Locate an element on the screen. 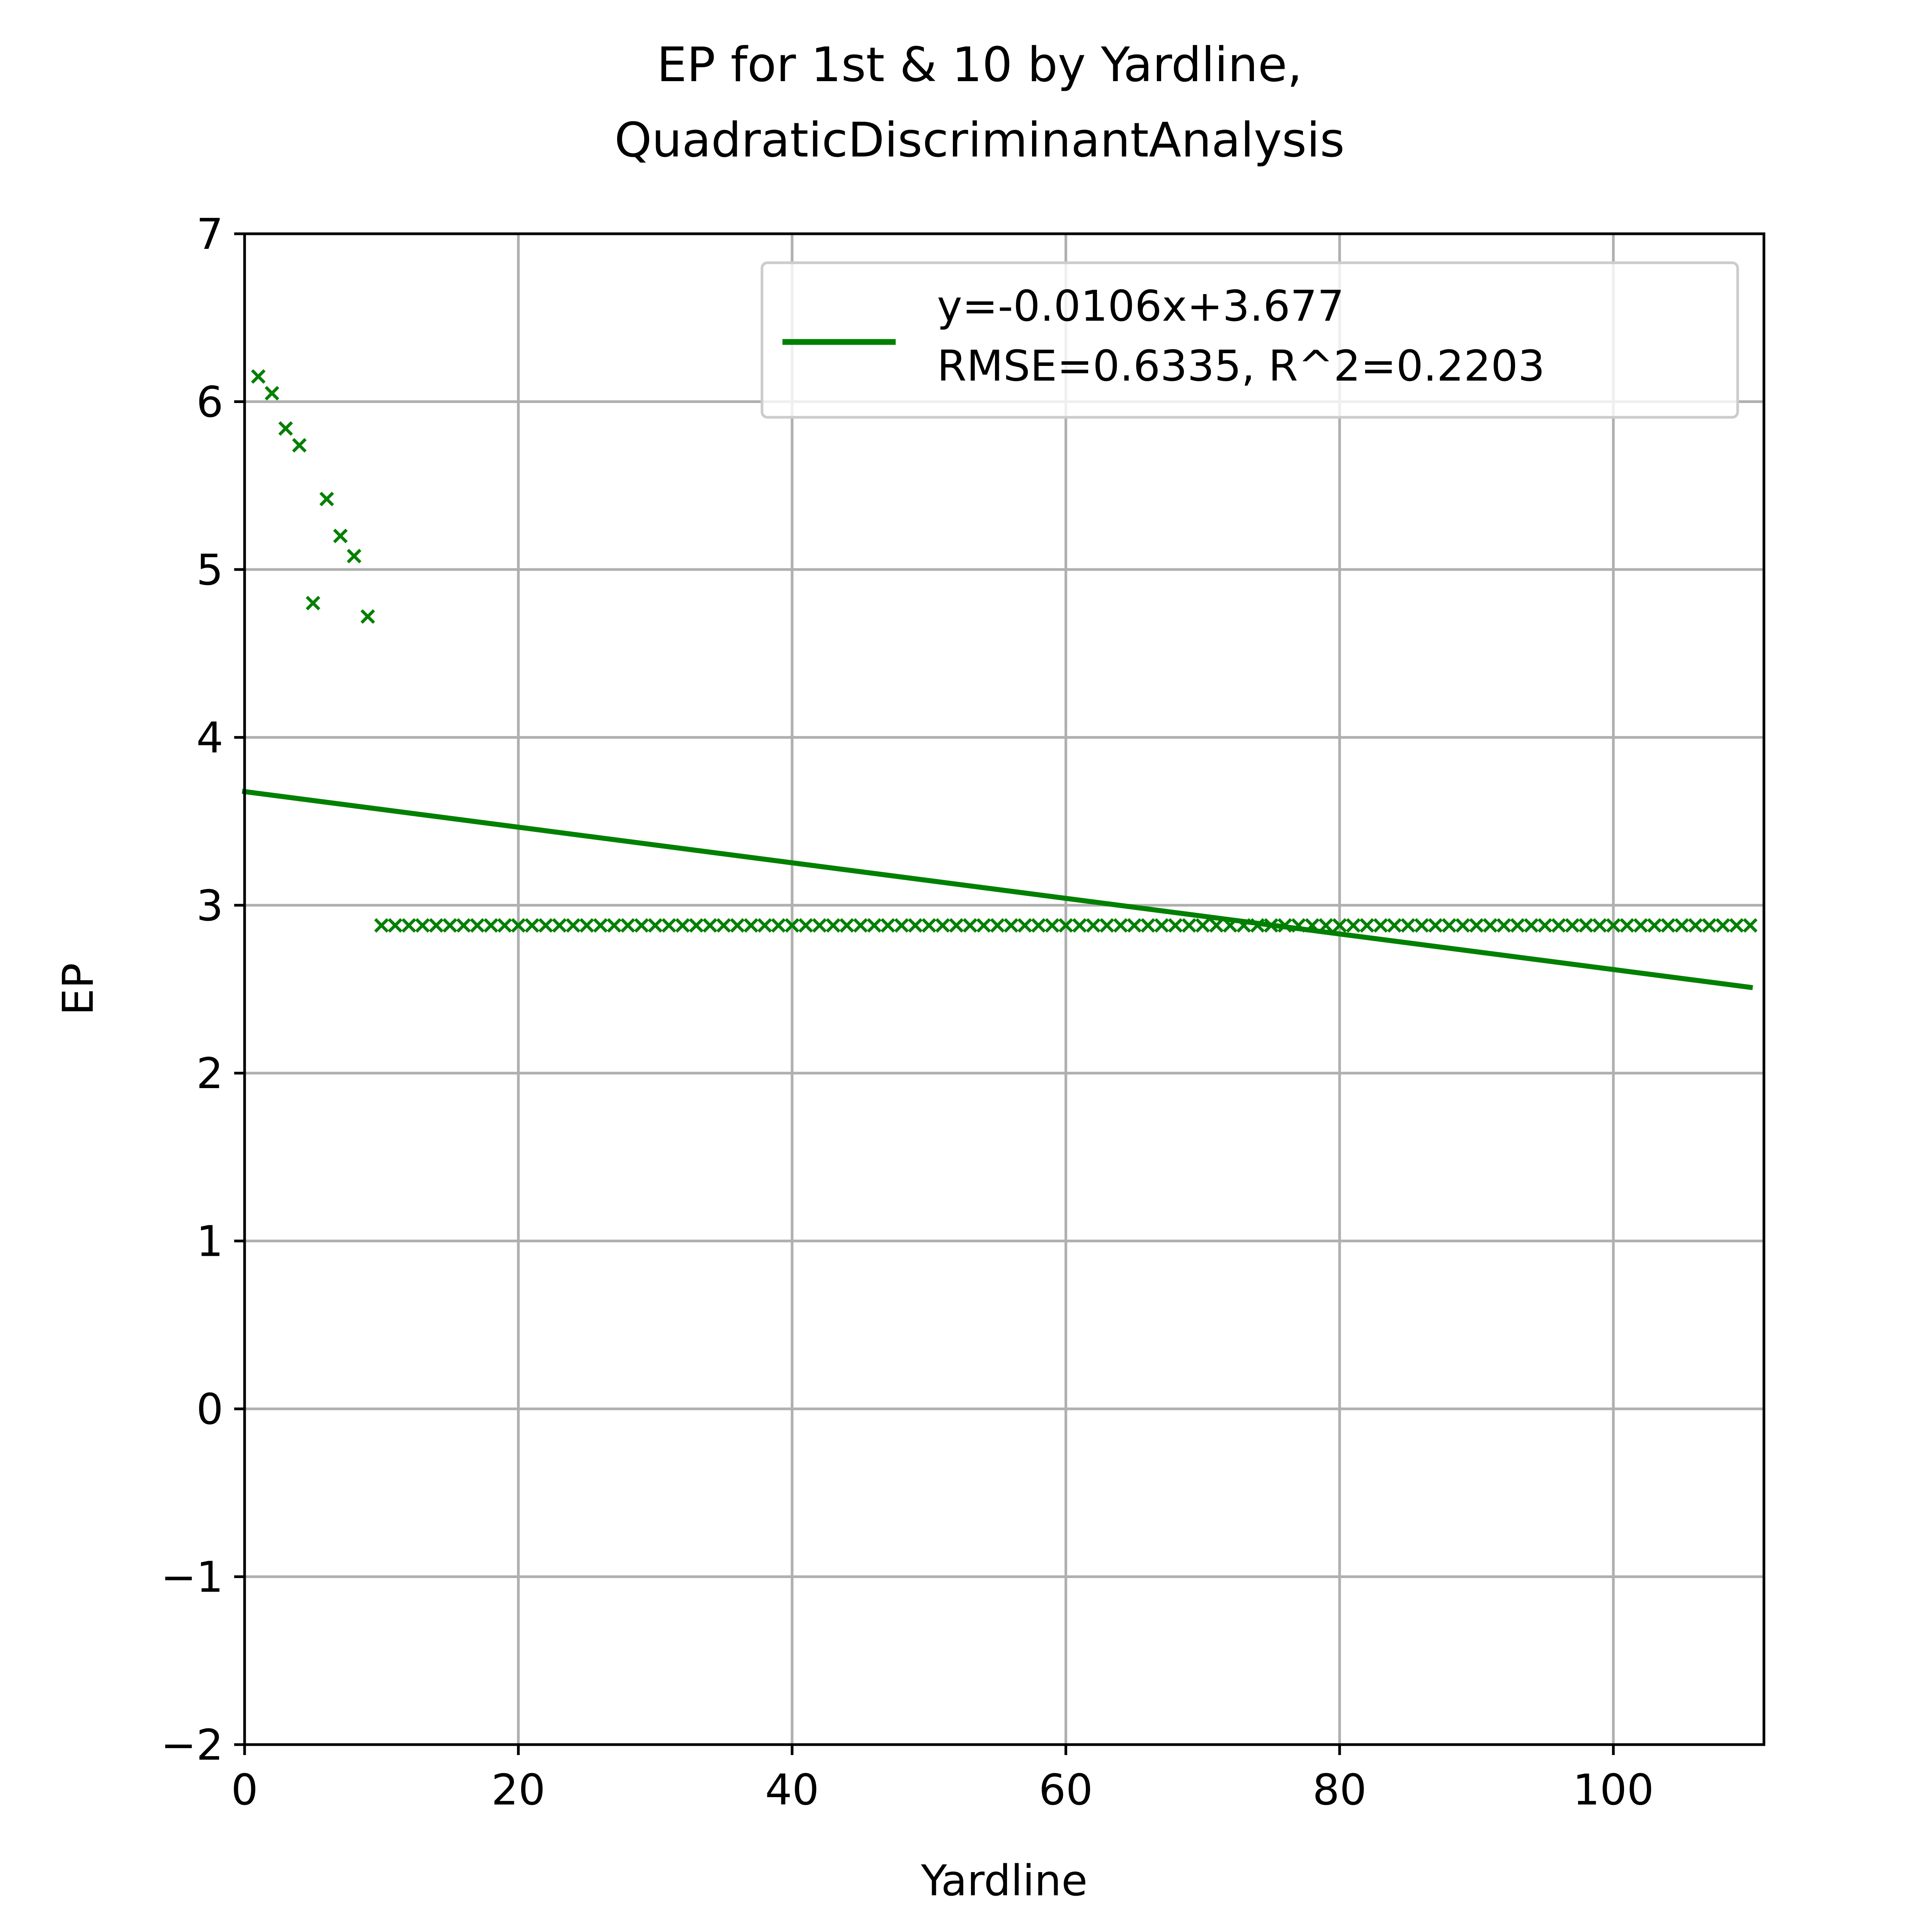 The width and height of the screenshot is (1932, 1932). x-axis-label: Yardline is located at coordinates (1004, 1881).